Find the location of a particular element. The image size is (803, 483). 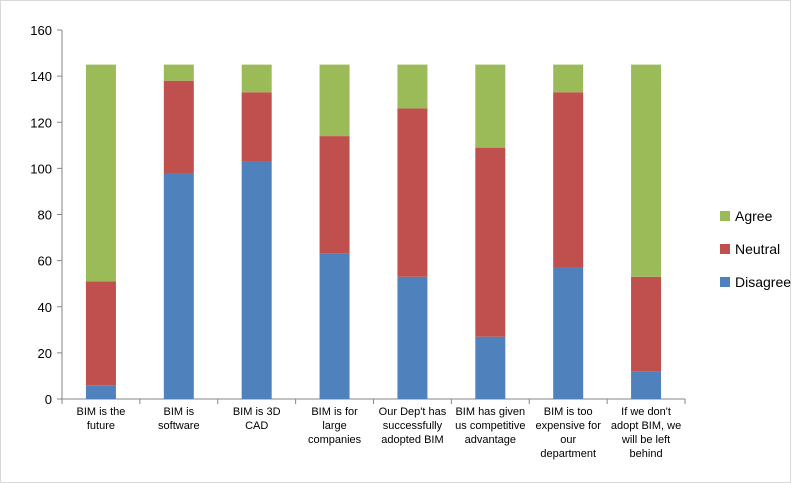

label-line: BIM is too is located at coordinates (568, 412).